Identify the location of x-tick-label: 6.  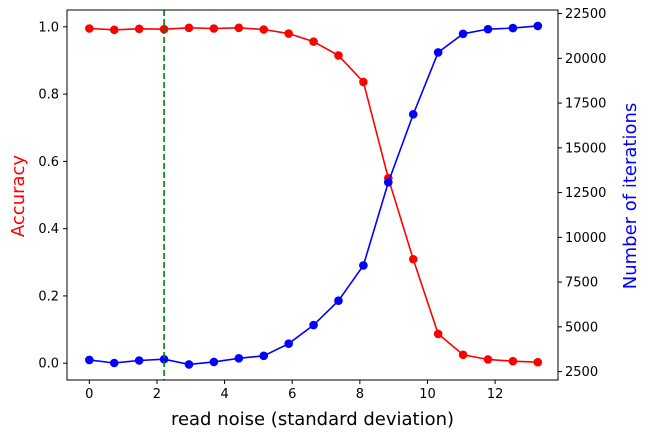
(292, 394).